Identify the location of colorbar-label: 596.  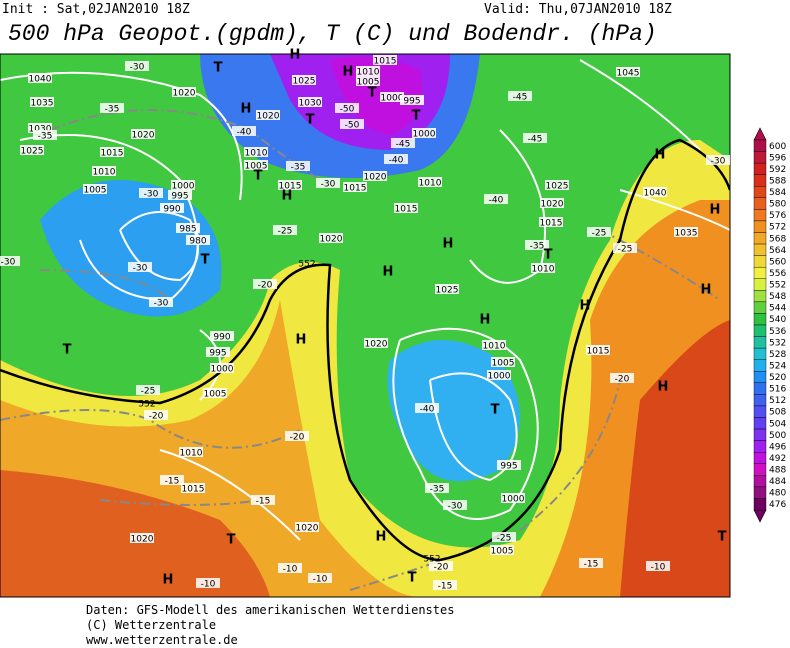
(777, 158).